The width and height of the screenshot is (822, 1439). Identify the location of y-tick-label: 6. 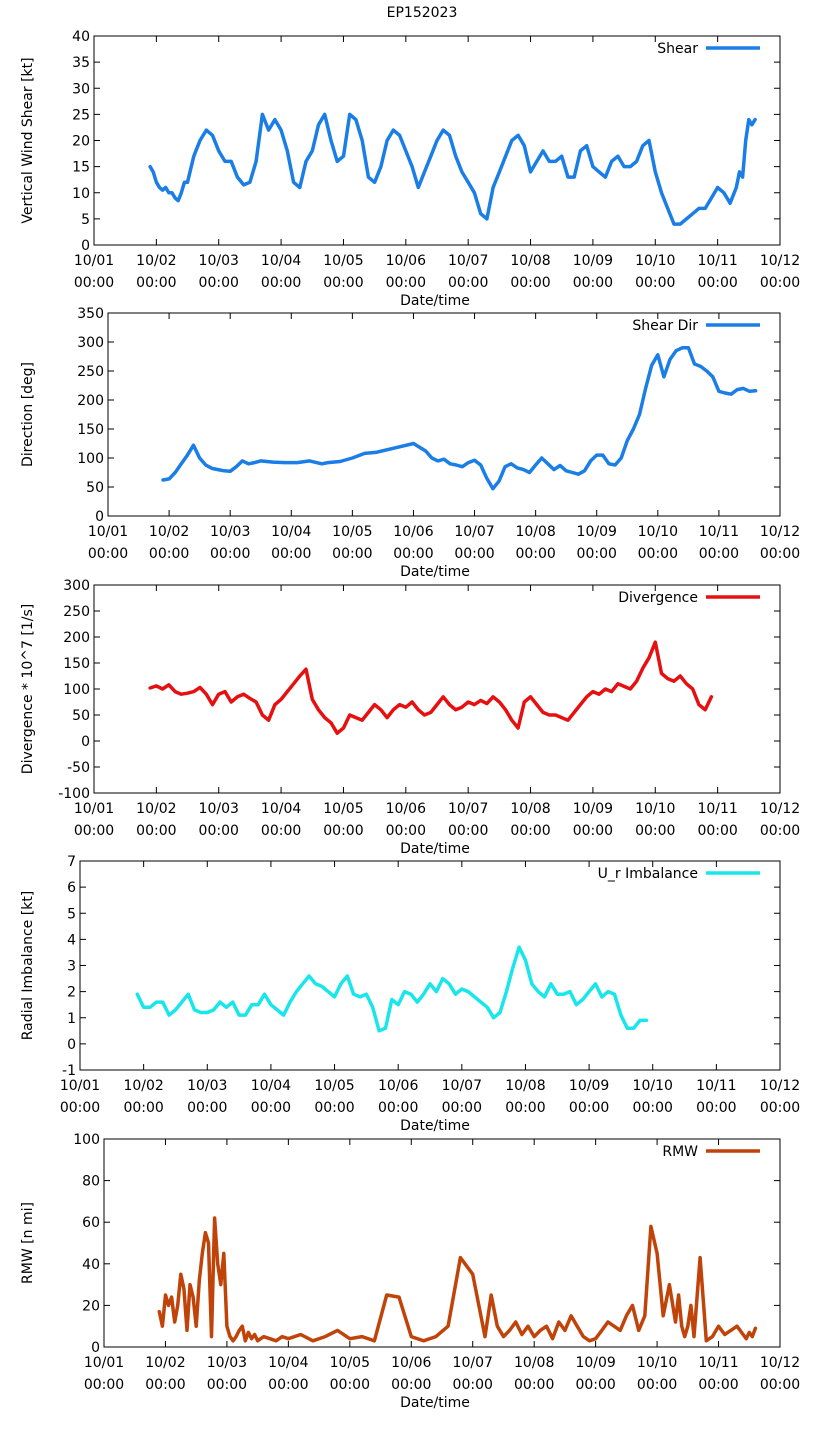
(71, 888).